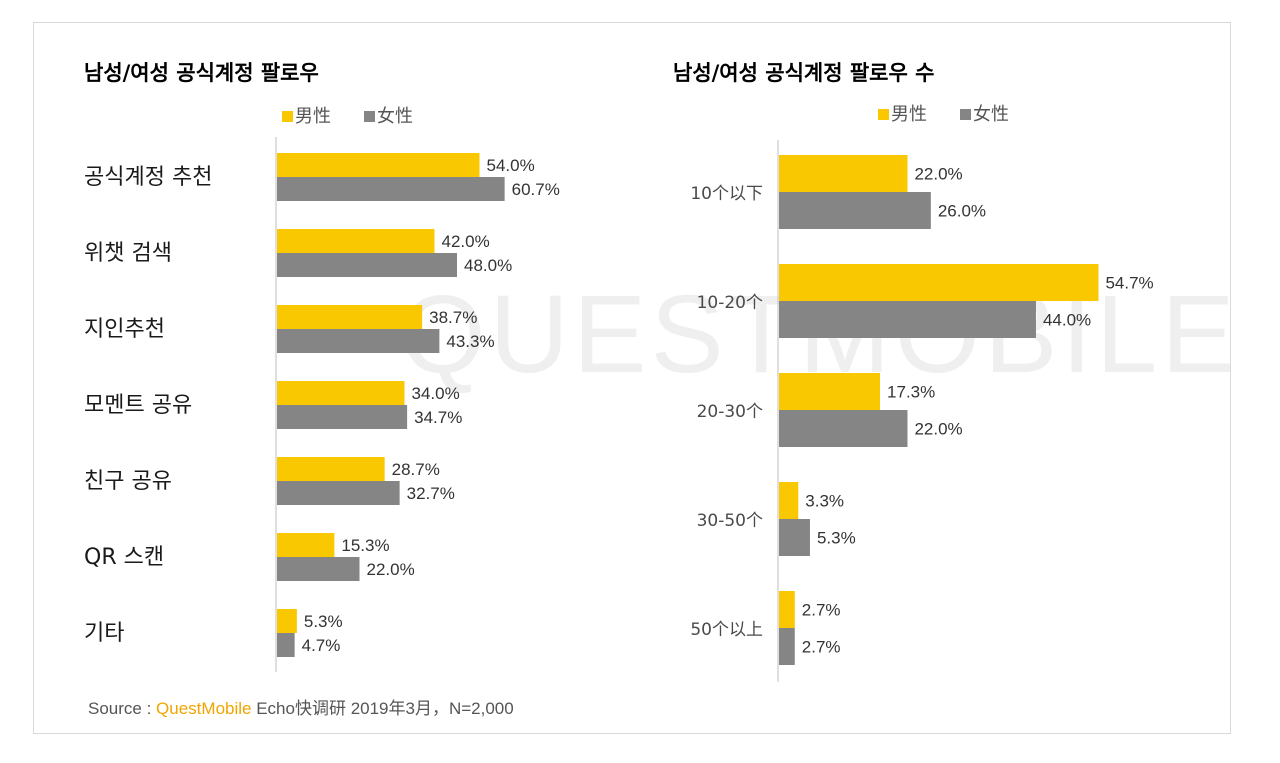 Image resolution: width=1280 pixels, height=763 pixels. What do you see at coordinates (104, 633) in the screenshot?
I see `category-label: 기타` at bounding box center [104, 633].